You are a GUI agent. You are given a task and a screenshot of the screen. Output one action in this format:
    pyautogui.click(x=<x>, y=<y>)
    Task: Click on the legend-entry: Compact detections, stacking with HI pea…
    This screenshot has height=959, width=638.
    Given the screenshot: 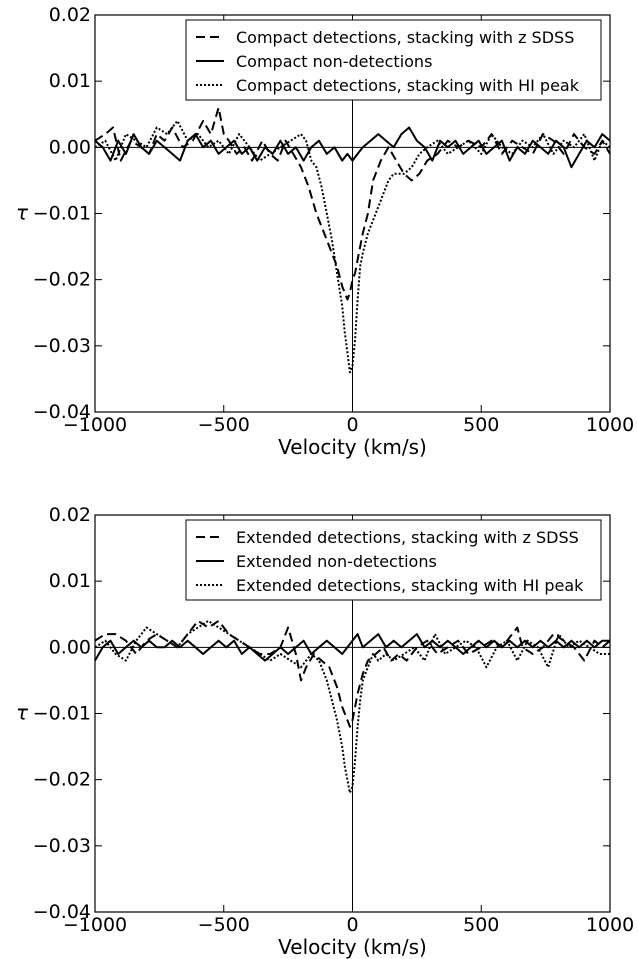 What is the action you would take?
    pyautogui.click(x=408, y=85)
    